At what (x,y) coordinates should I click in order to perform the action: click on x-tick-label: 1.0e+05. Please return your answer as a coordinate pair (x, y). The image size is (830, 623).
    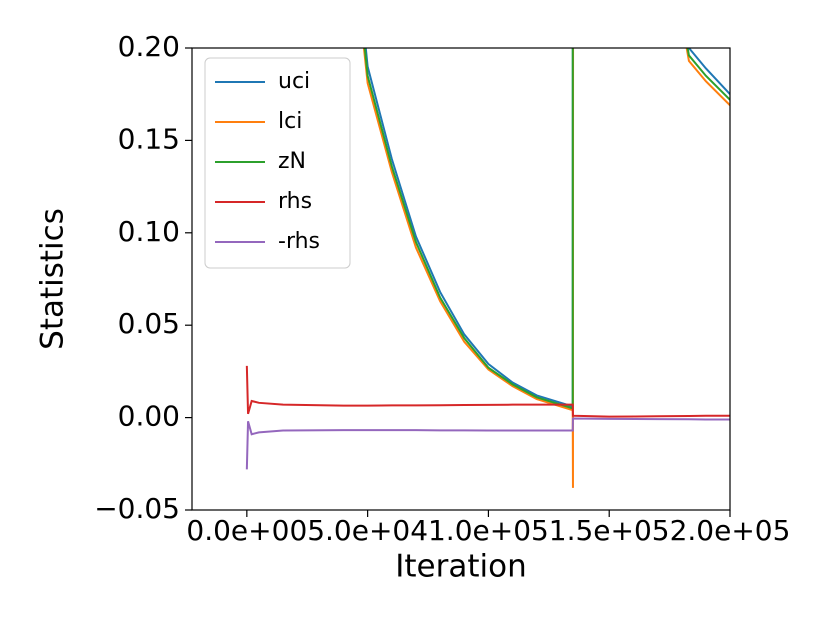
    Looking at the image, I should click on (488, 530).